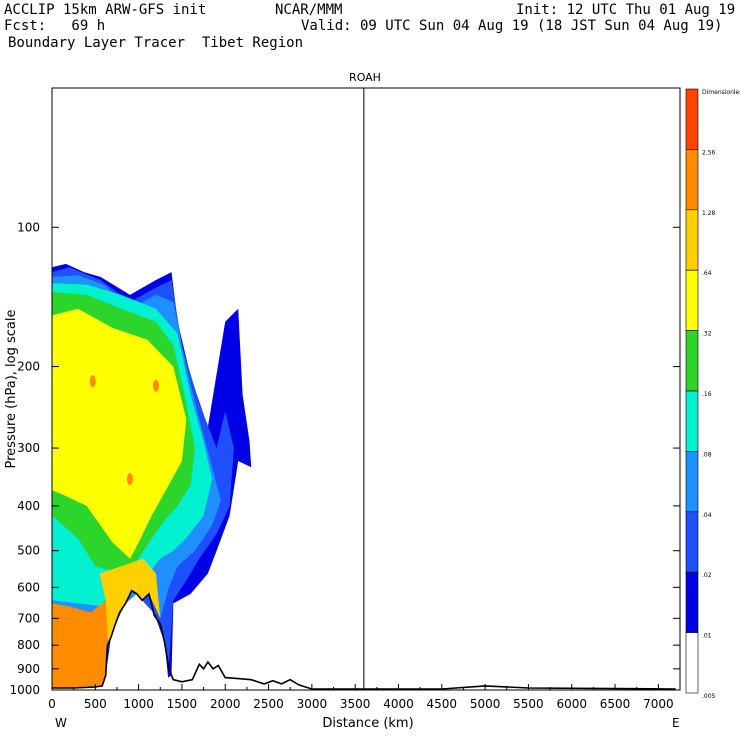  What do you see at coordinates (156, 43) in the screenshot?
I see `header-field: Boundary Layer Tracer Tibet Region` at bounding box center [156, 43].